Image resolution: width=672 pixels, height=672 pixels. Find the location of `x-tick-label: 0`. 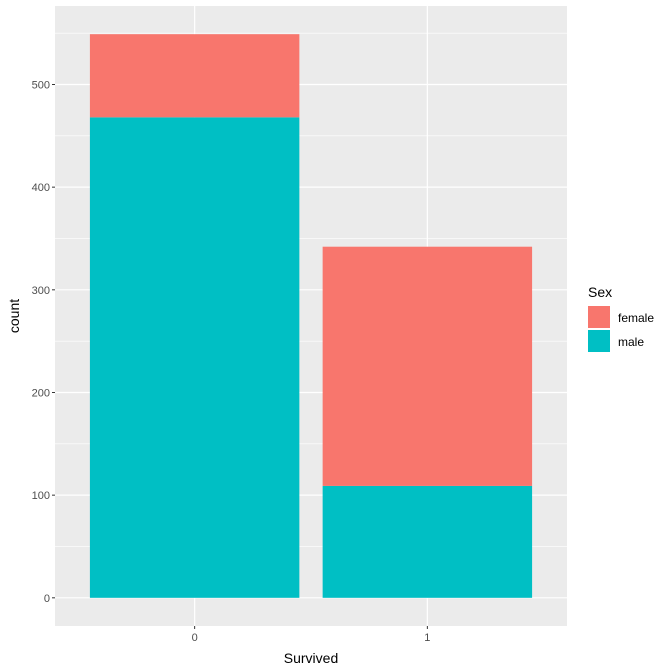

x-tick-label: 0 is located at coordinates (195, 638).